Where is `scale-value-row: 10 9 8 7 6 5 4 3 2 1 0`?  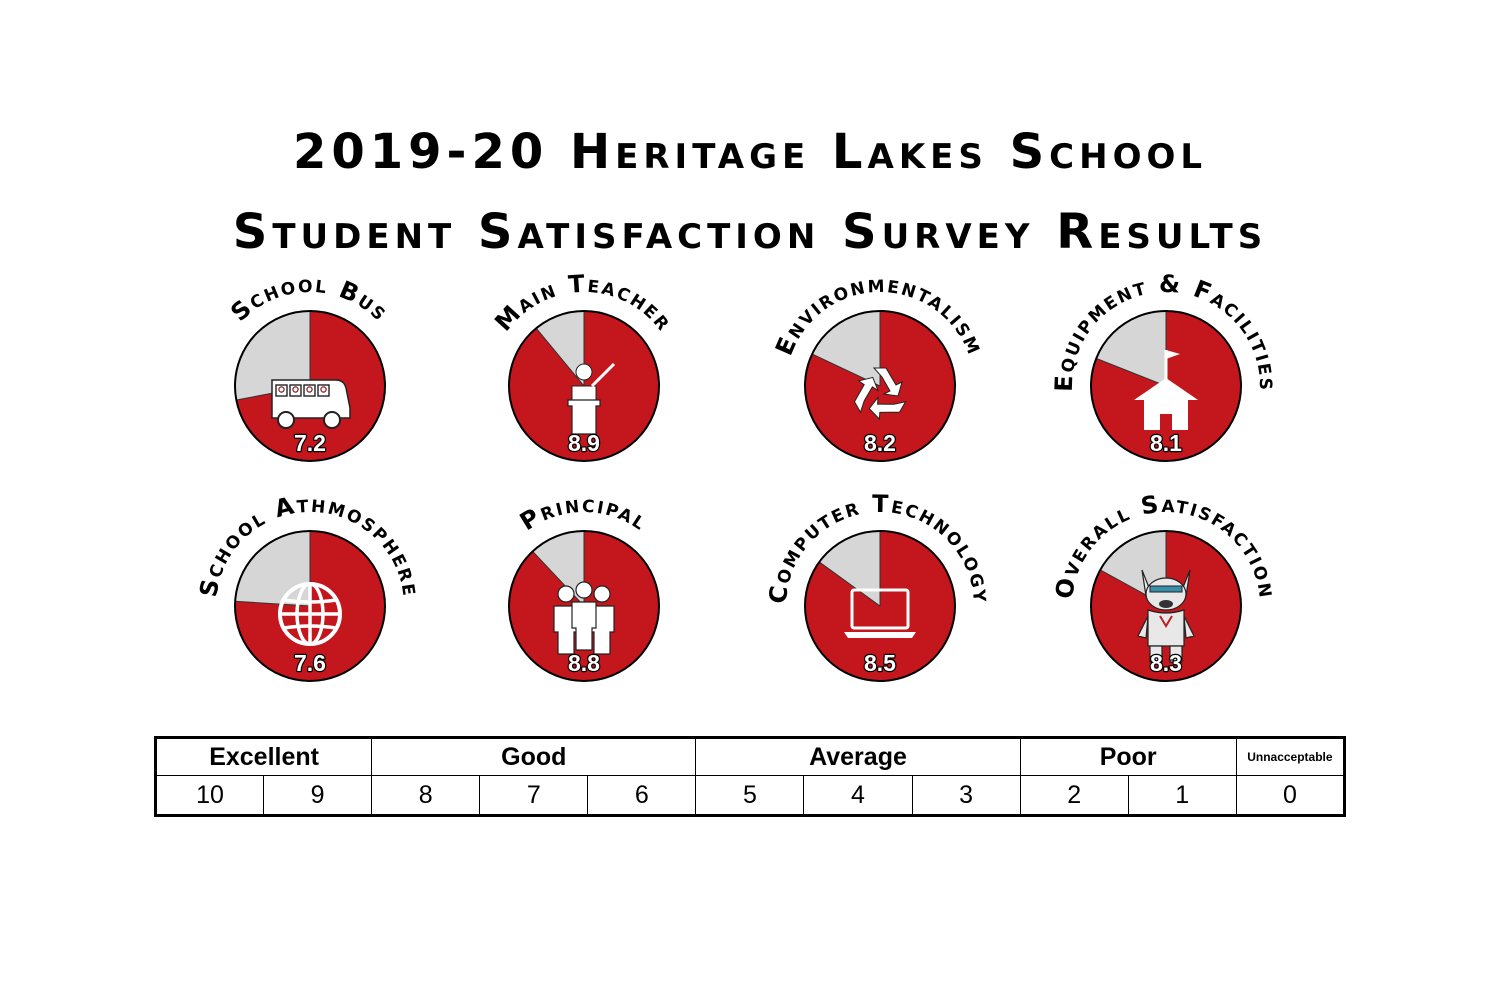 scale-value-row: 10 9 8 7 6 5 4 3 2 1 0 is located at coordinates (750, 795).